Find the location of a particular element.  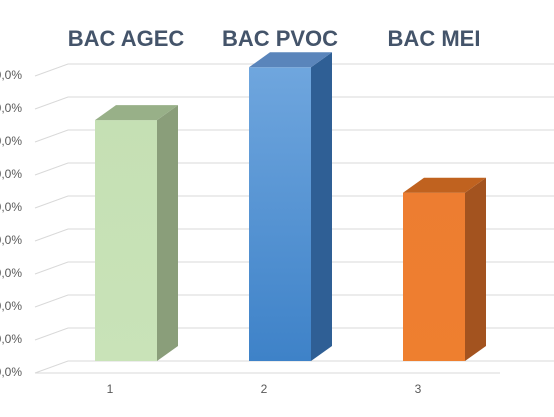

x-tick-label: 3 is located at coordinates (418, 389).